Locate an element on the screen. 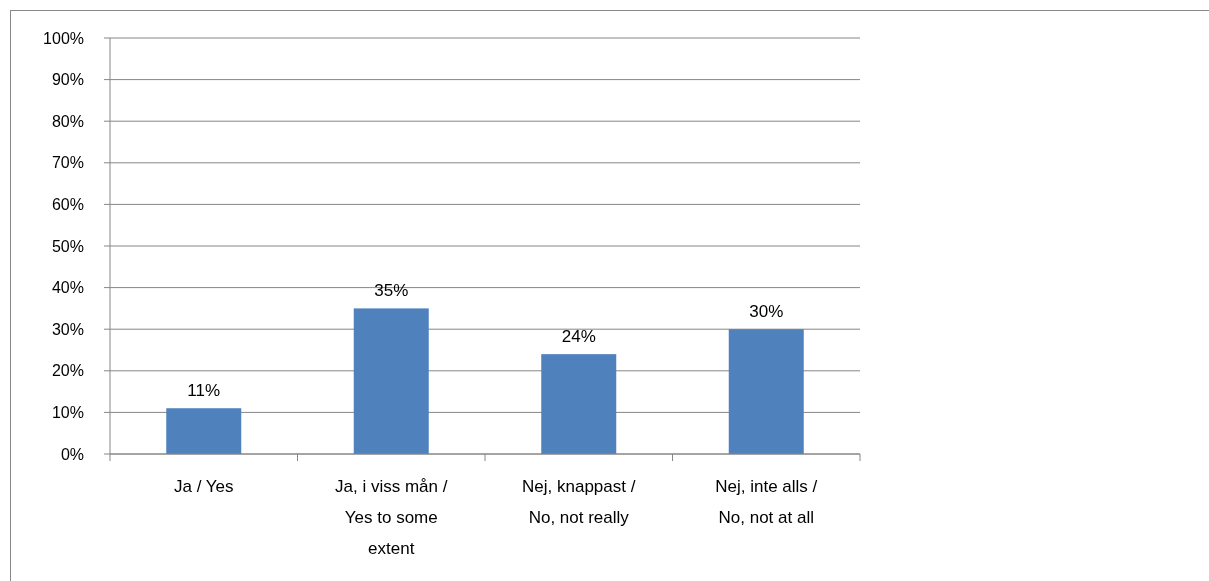 This screenshot has width=1209, height=581. y-tick-label: 80% is located at coordinates (67, 121).